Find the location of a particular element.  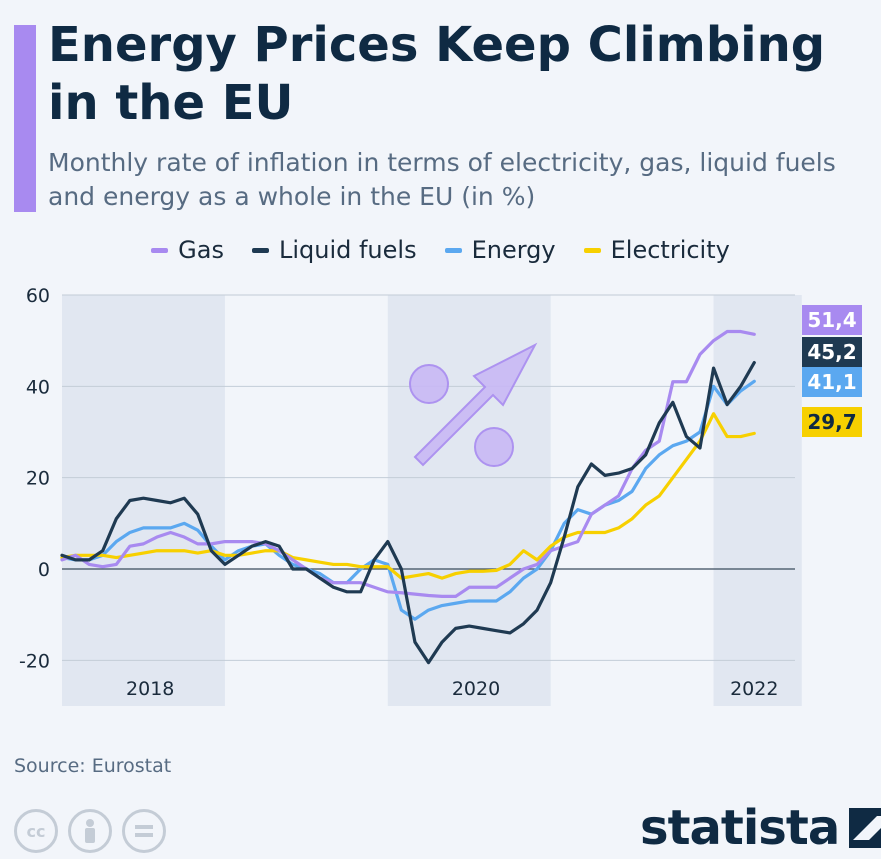

end-value-label: 51,4 is located at coordinates (831, 320).